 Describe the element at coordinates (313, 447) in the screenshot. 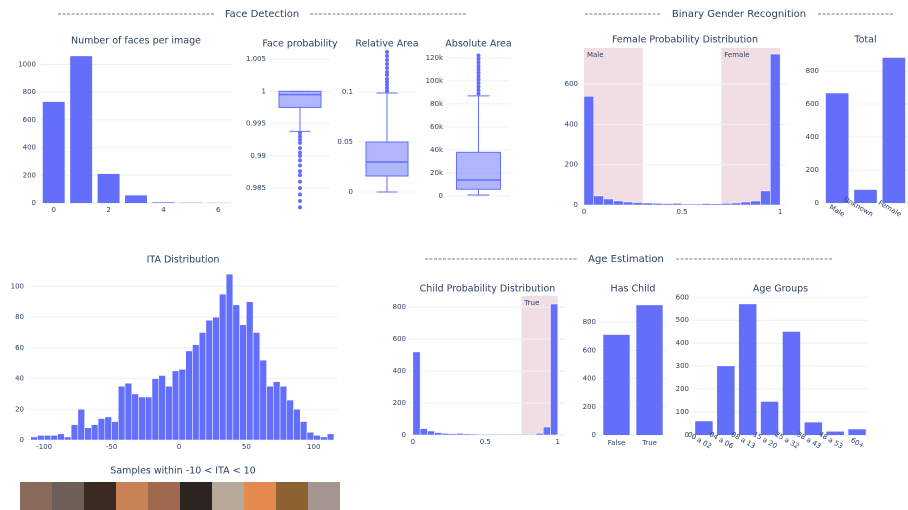

I see `x-tick-label: 100` at that location.